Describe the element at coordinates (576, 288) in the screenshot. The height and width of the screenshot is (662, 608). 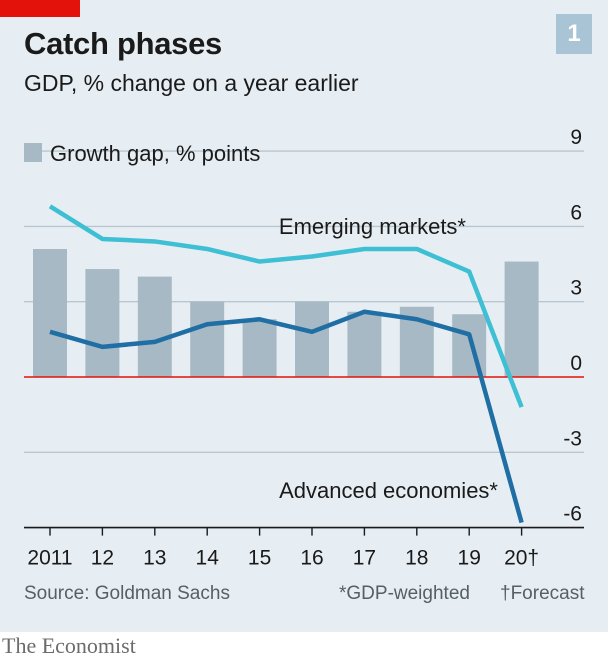
I see `y-tick-label: 3` at that location.